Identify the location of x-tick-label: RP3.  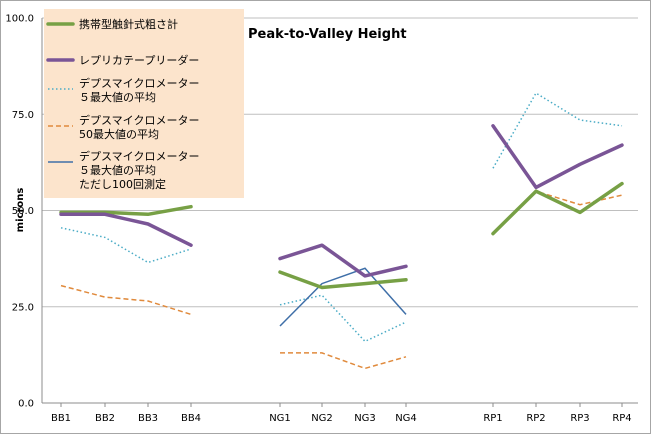
(579, 418).